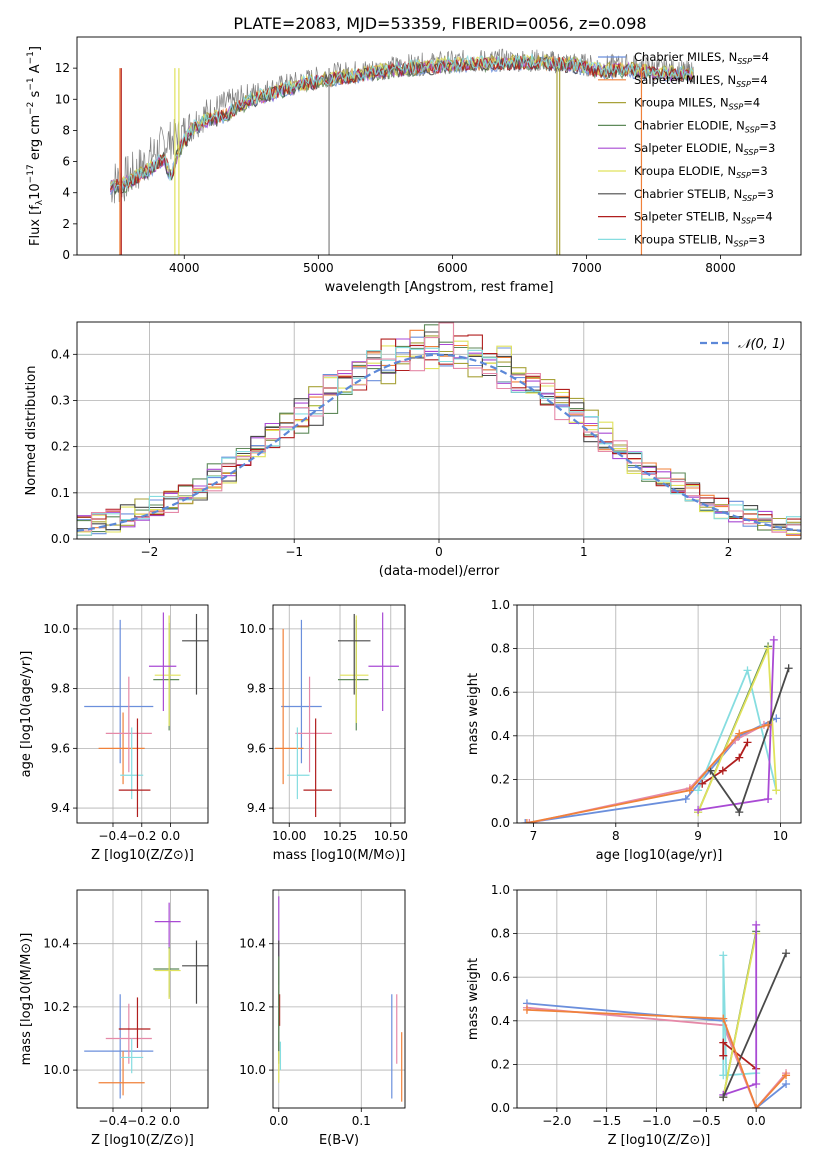 This screenshot has width=819, height=1170. Describe the element at coordinates (701, 172) in the screenshot. I see `legend-label: Kroupa ELODIE, NSSP=3` at that location.